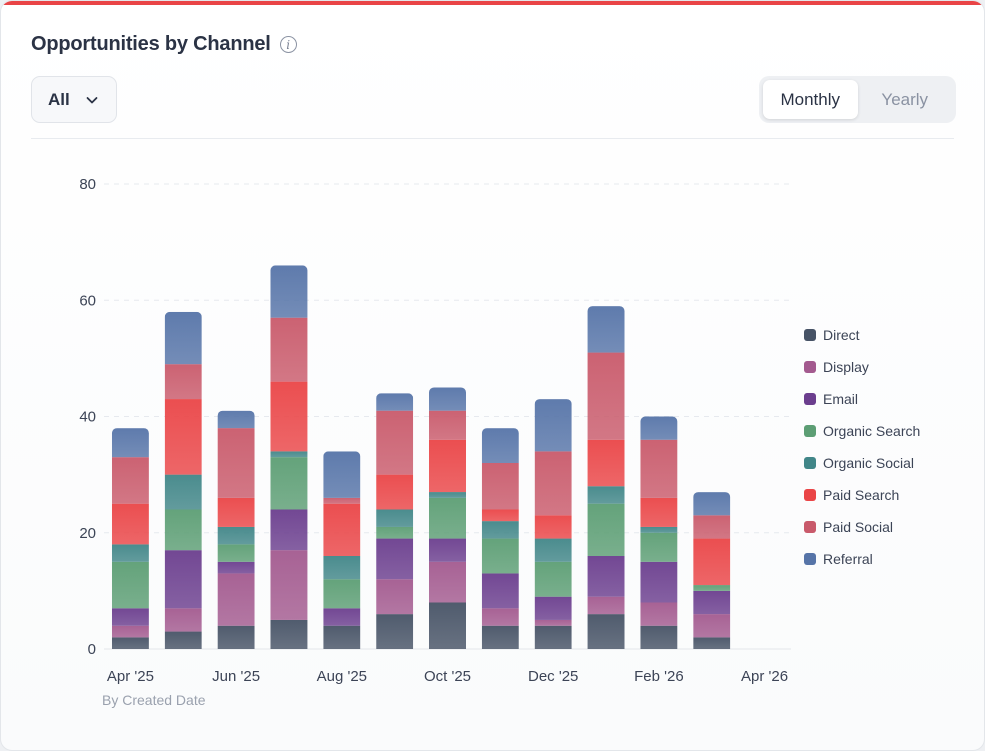  Describe the element at coordinates (288, 44) in the screenshot. I see `info-icon: i` at that location.